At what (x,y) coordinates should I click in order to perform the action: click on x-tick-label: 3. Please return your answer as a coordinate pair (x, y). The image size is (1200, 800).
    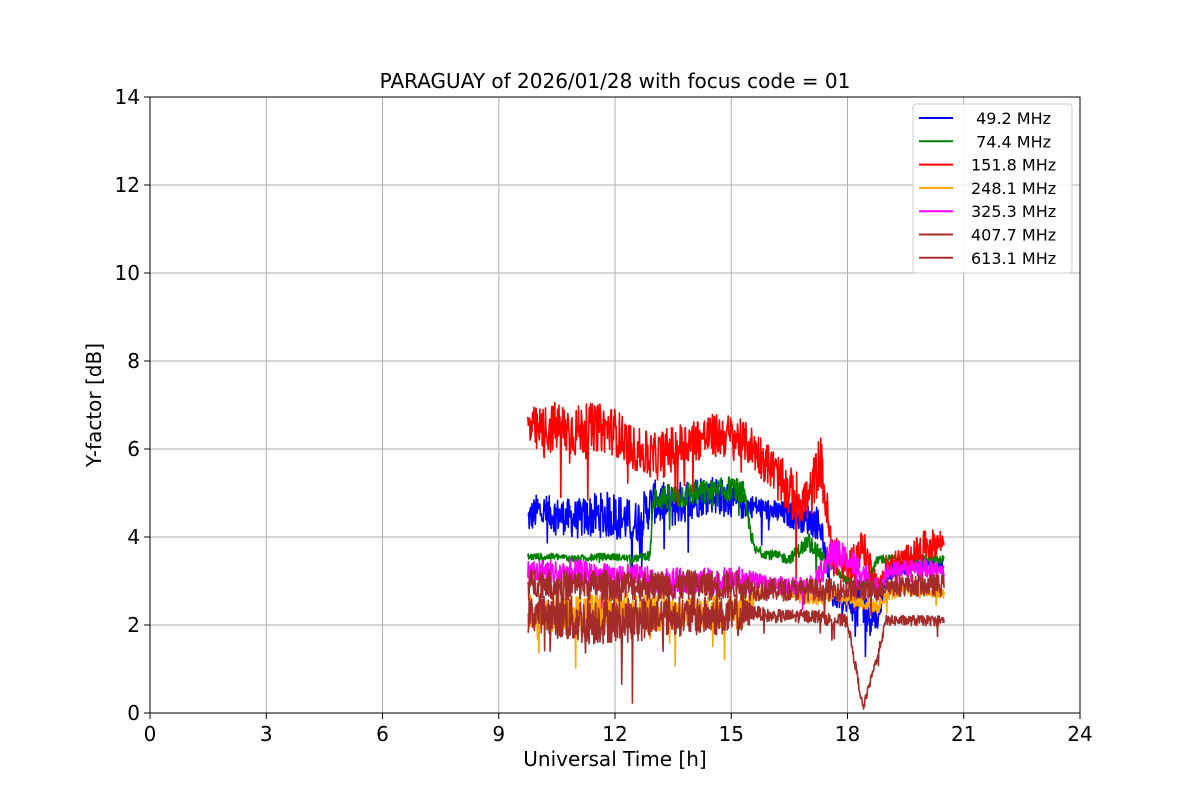
    Looking at the image, I should click on (266, 734).